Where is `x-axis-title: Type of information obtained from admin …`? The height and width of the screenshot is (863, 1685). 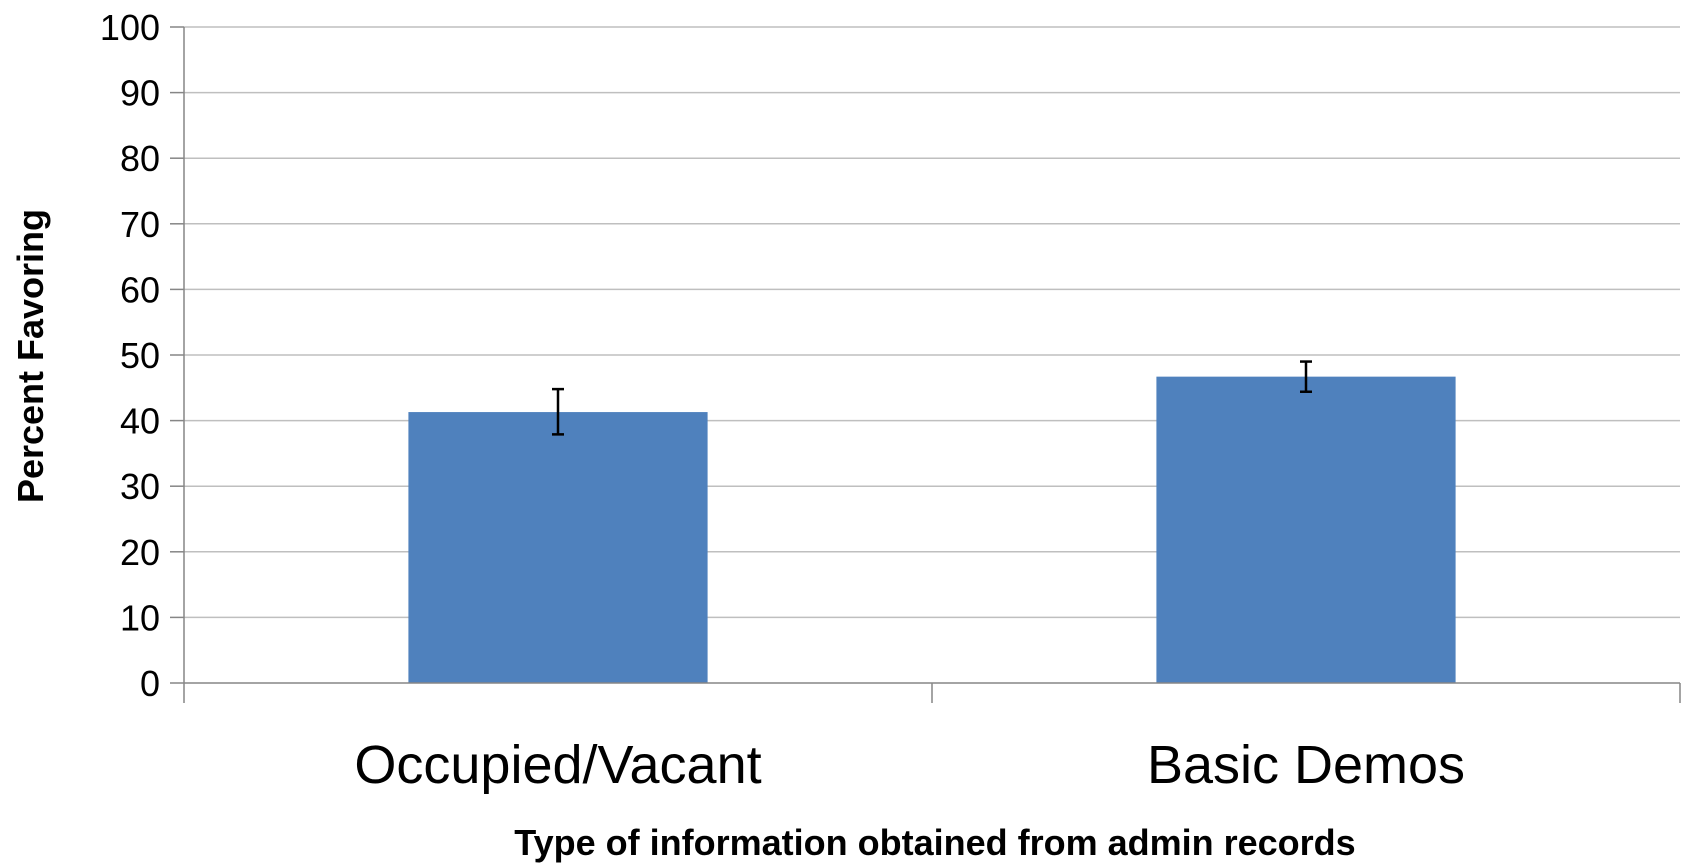 x-axis-title: Type of information obtained from admin … is located at coordinates (934, 842).